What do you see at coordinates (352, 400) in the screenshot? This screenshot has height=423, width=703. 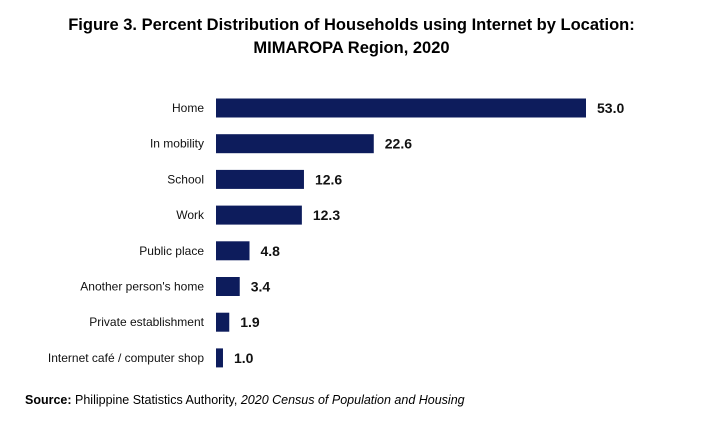 I see `source-publication: 2020 Census of Population and Housing` at bounding box center [352, 400].